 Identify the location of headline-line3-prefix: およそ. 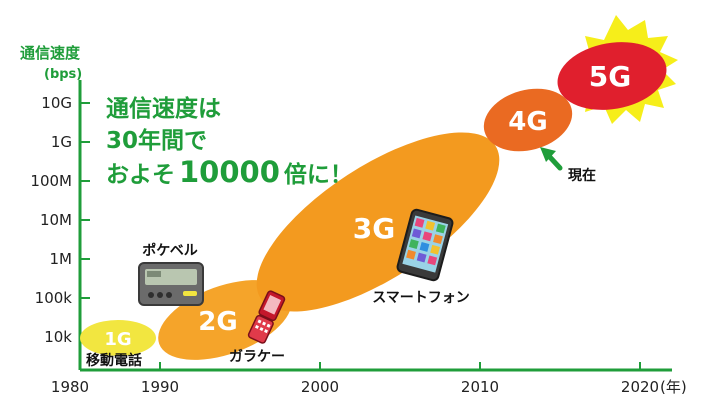
(140, 175).